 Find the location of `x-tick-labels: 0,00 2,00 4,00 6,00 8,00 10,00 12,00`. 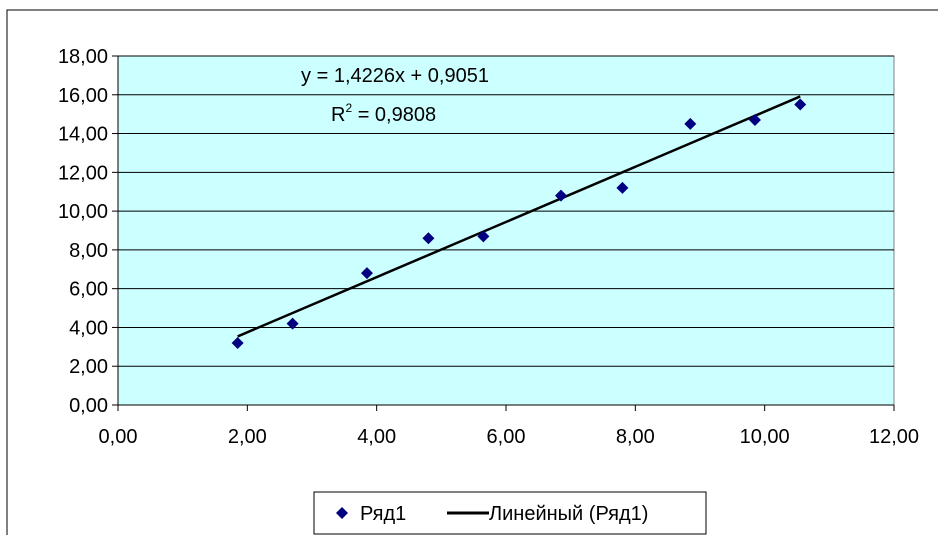

x-tick-labels: 0,00 2,00 4,00 6,00 8,00 10,00 12,00 is located at coordinates (509, 437).